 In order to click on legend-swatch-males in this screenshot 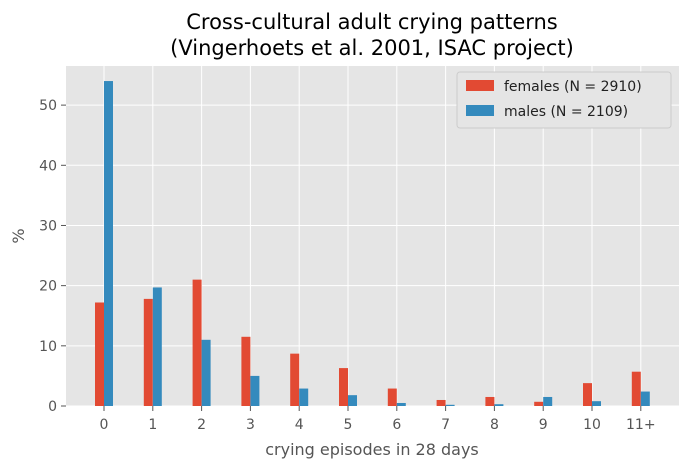, I will do `click(480, 110)`.